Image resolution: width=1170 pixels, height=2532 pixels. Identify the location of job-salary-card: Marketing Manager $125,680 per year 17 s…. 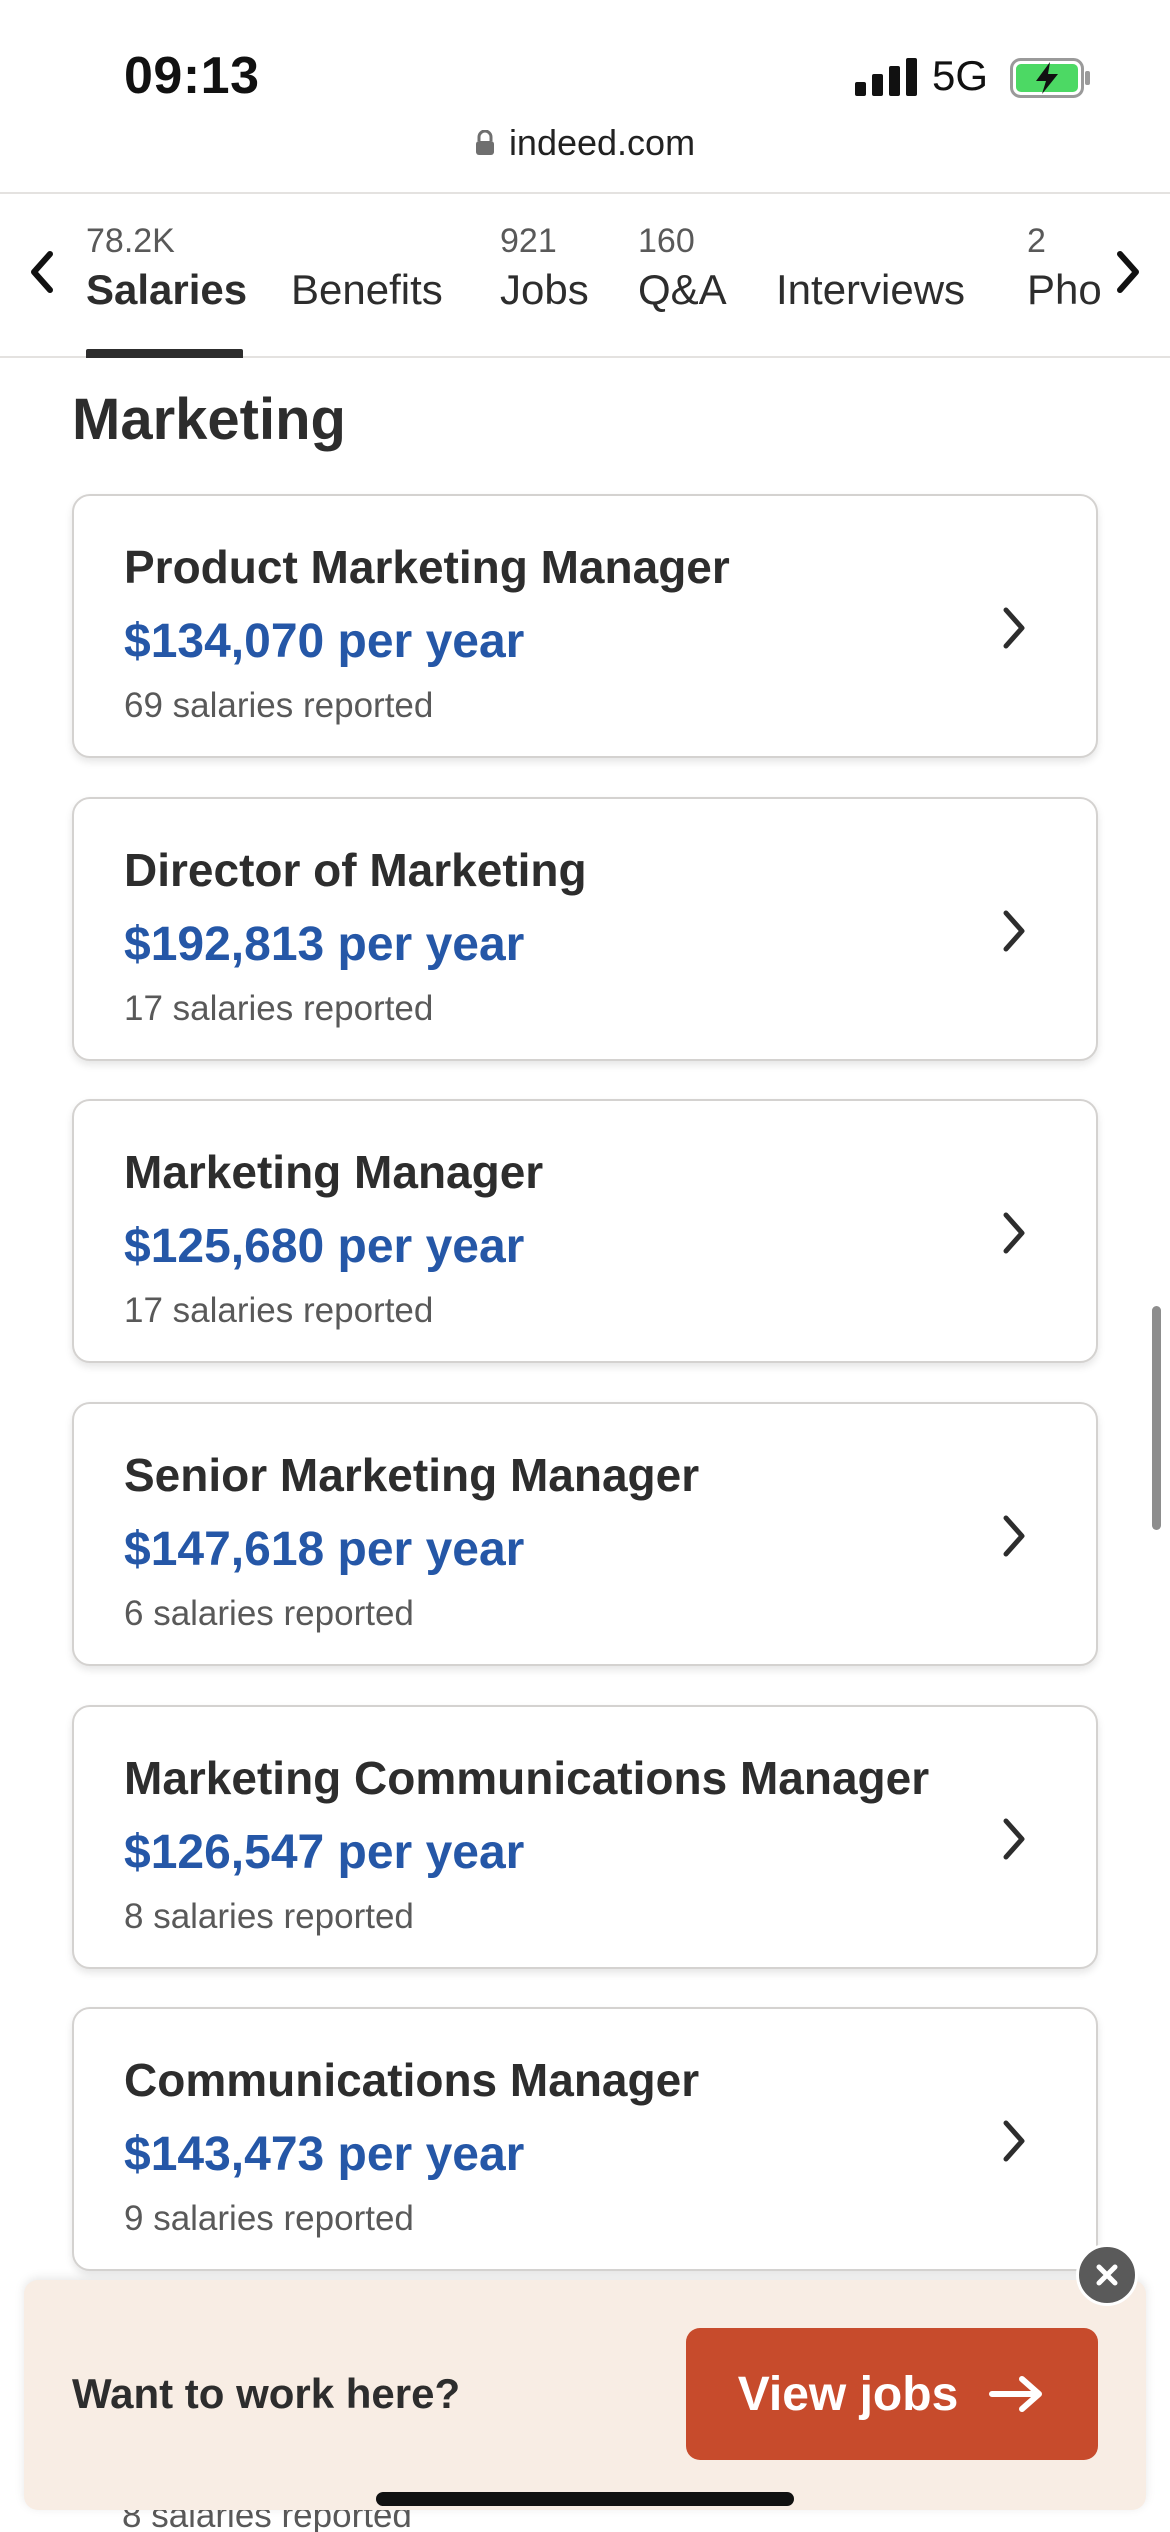
(585, 1231).